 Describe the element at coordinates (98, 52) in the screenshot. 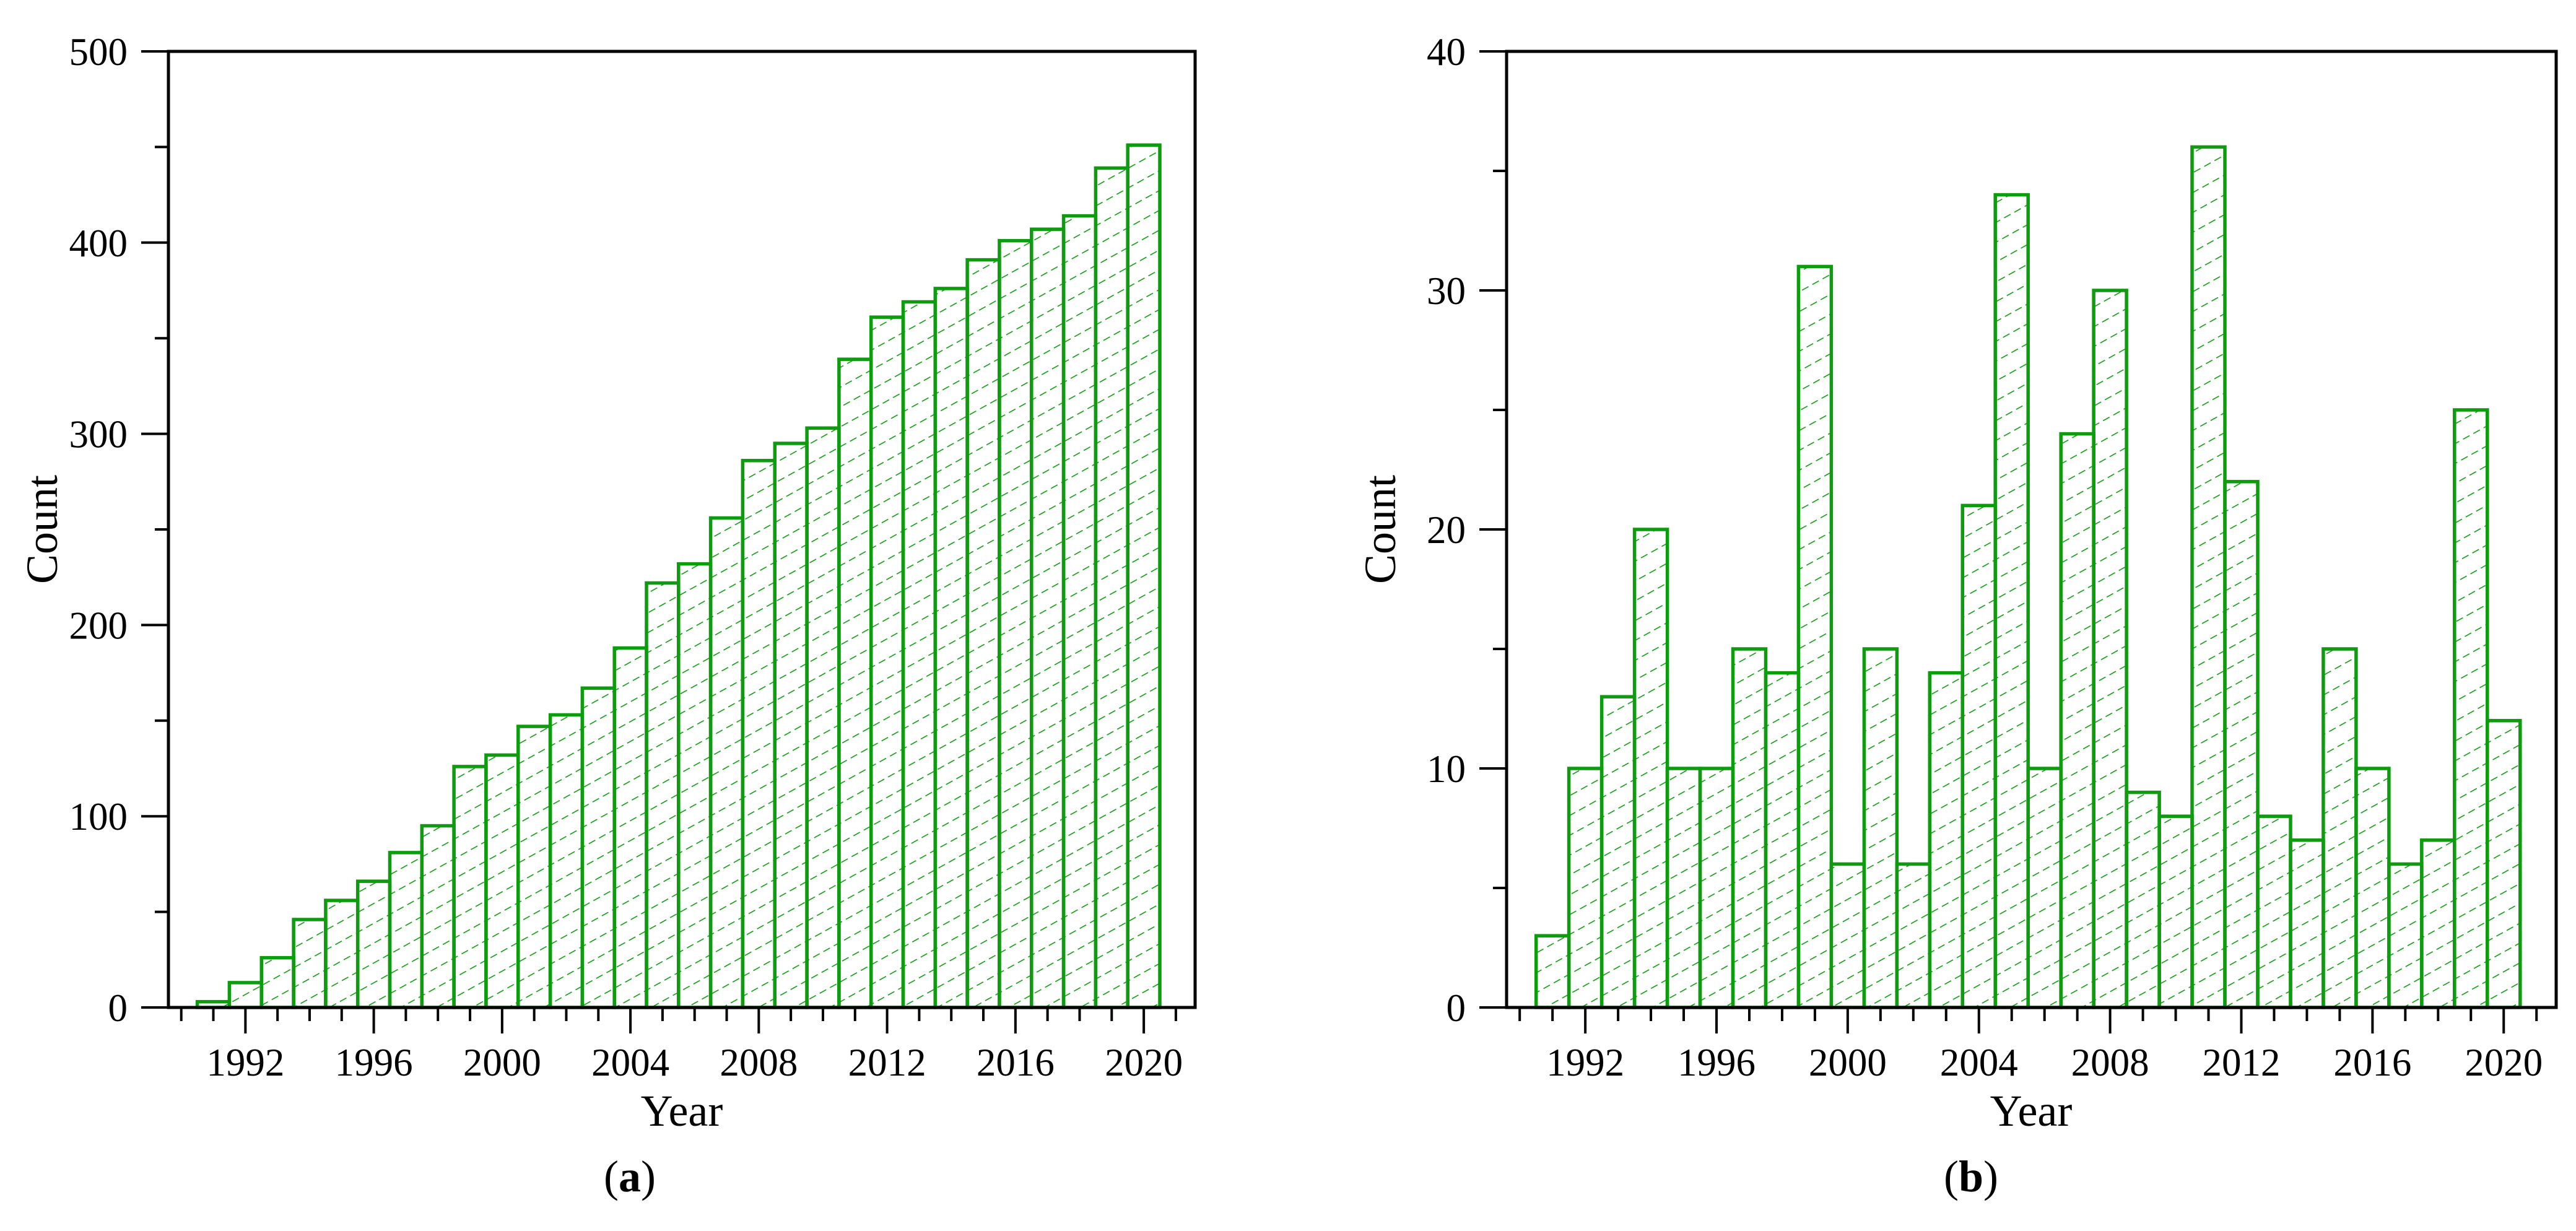

I see `y-tick-label: 500` at that location.